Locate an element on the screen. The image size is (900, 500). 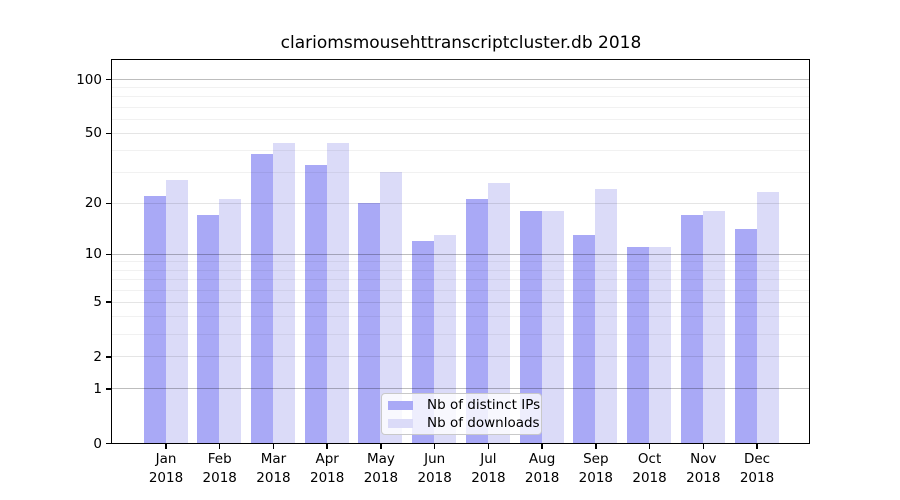
y-tick-label-2: 2 is located at coordinates (97, 356).